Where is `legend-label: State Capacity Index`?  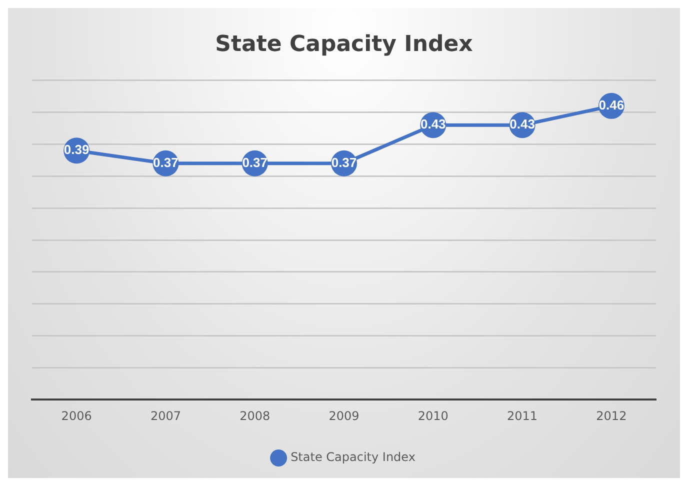 legend-label: State Capacity Index is located at coordinates (353, 457).